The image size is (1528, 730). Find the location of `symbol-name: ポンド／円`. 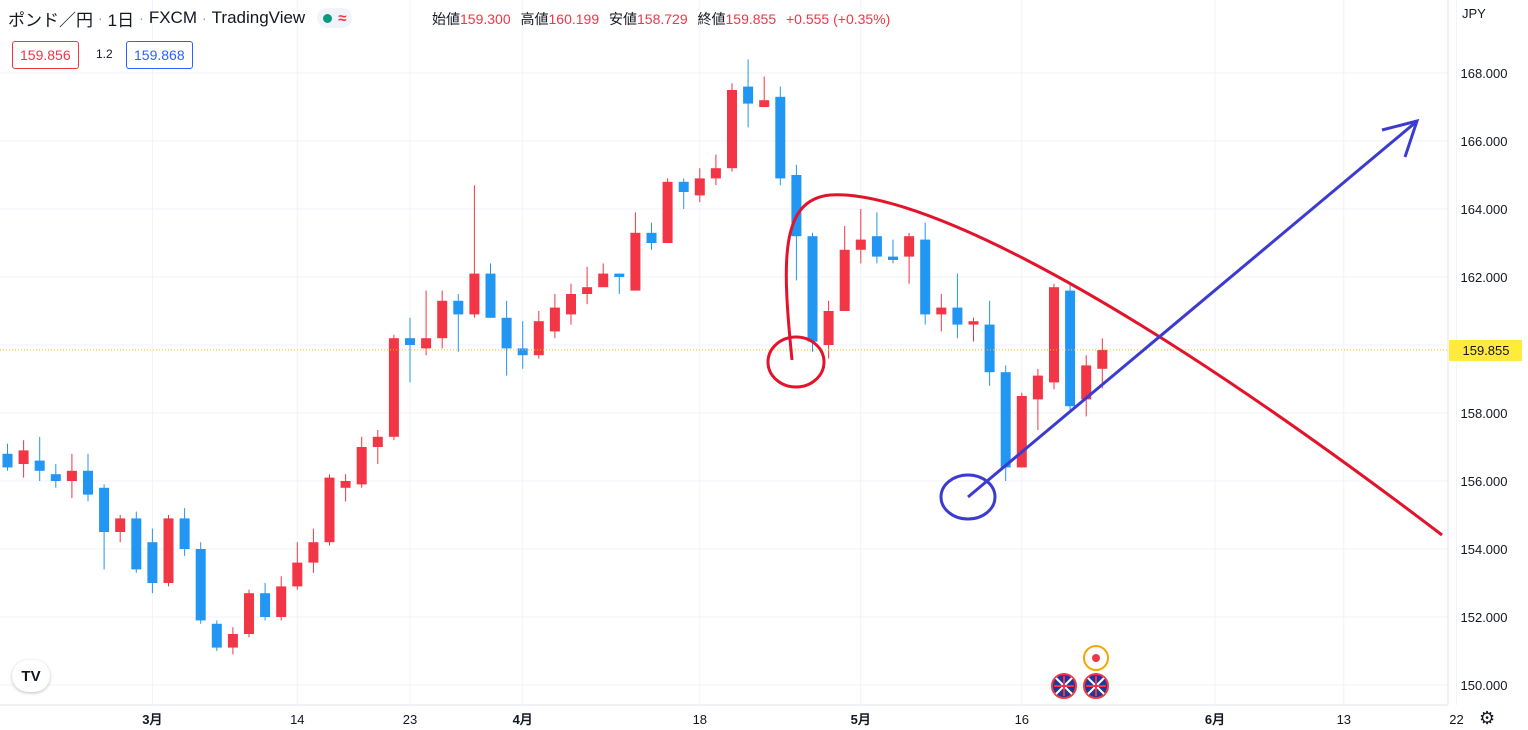

symbol-name: ポンド／円 is located at coordinates (50, 20).